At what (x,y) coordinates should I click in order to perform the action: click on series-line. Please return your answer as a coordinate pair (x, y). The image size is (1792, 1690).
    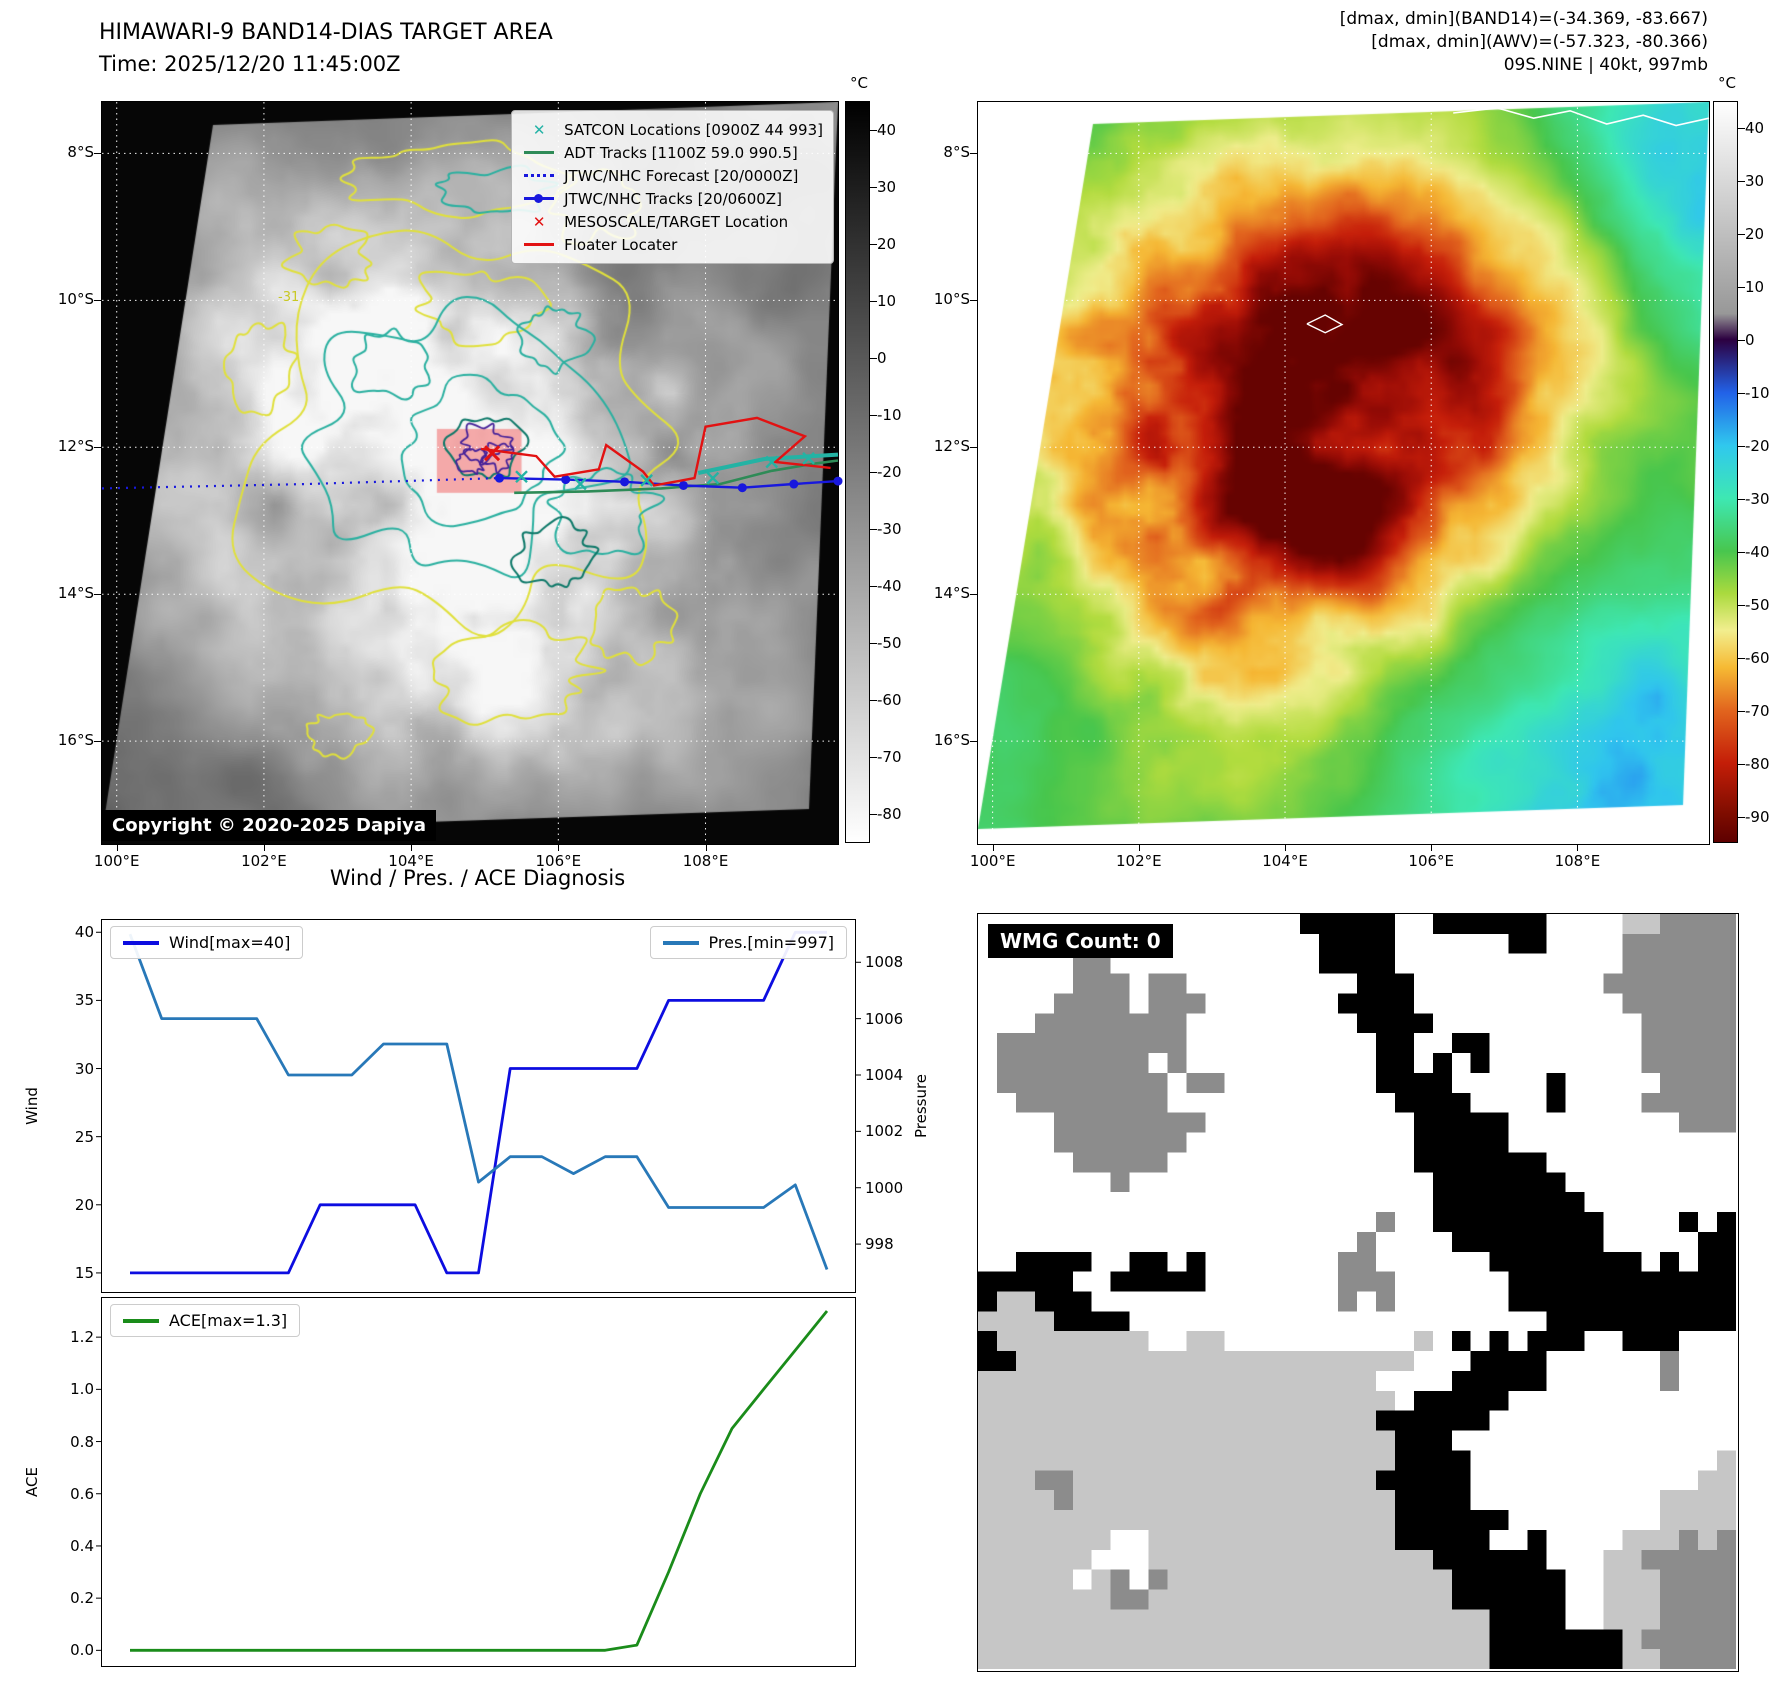
    Looking at the image, I should click on (478, 1101).